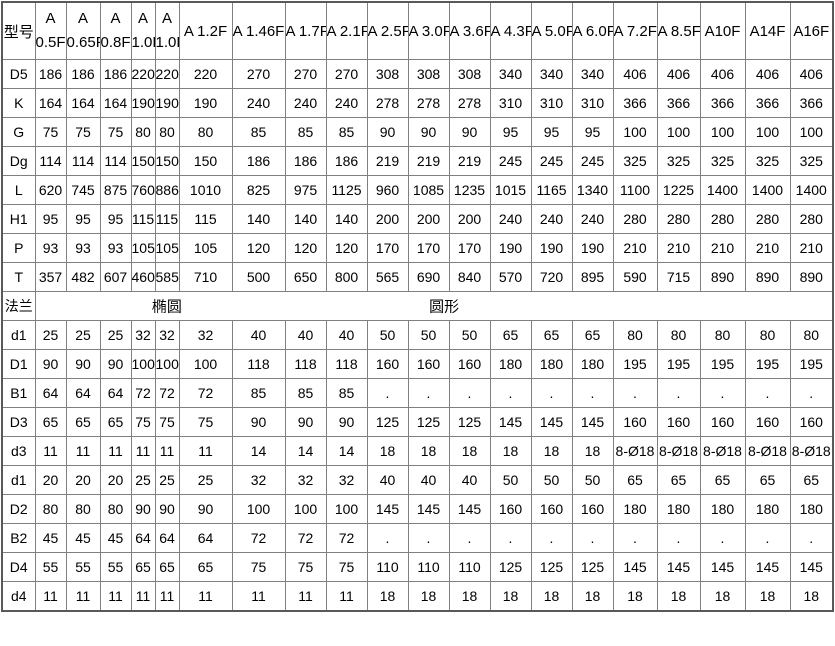 The image size is (835, 646). I want to click on table-cell: 1010, so click(205, 190).